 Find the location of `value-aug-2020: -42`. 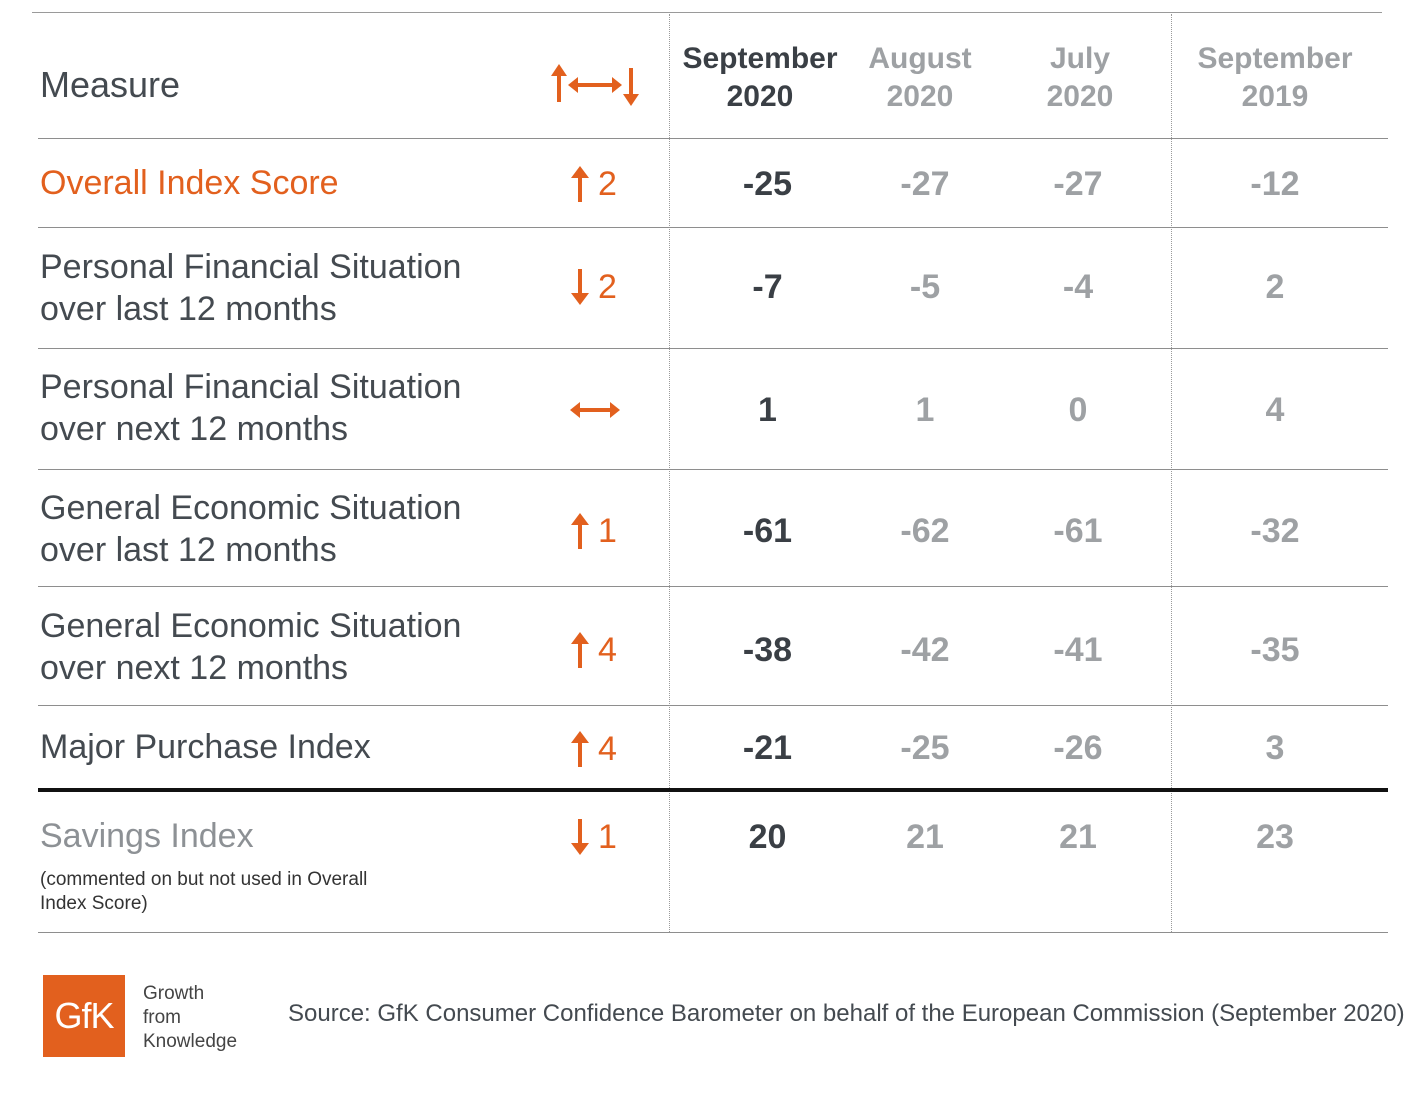

value-aug-2020: -42 is located at coordinates (925, 650).